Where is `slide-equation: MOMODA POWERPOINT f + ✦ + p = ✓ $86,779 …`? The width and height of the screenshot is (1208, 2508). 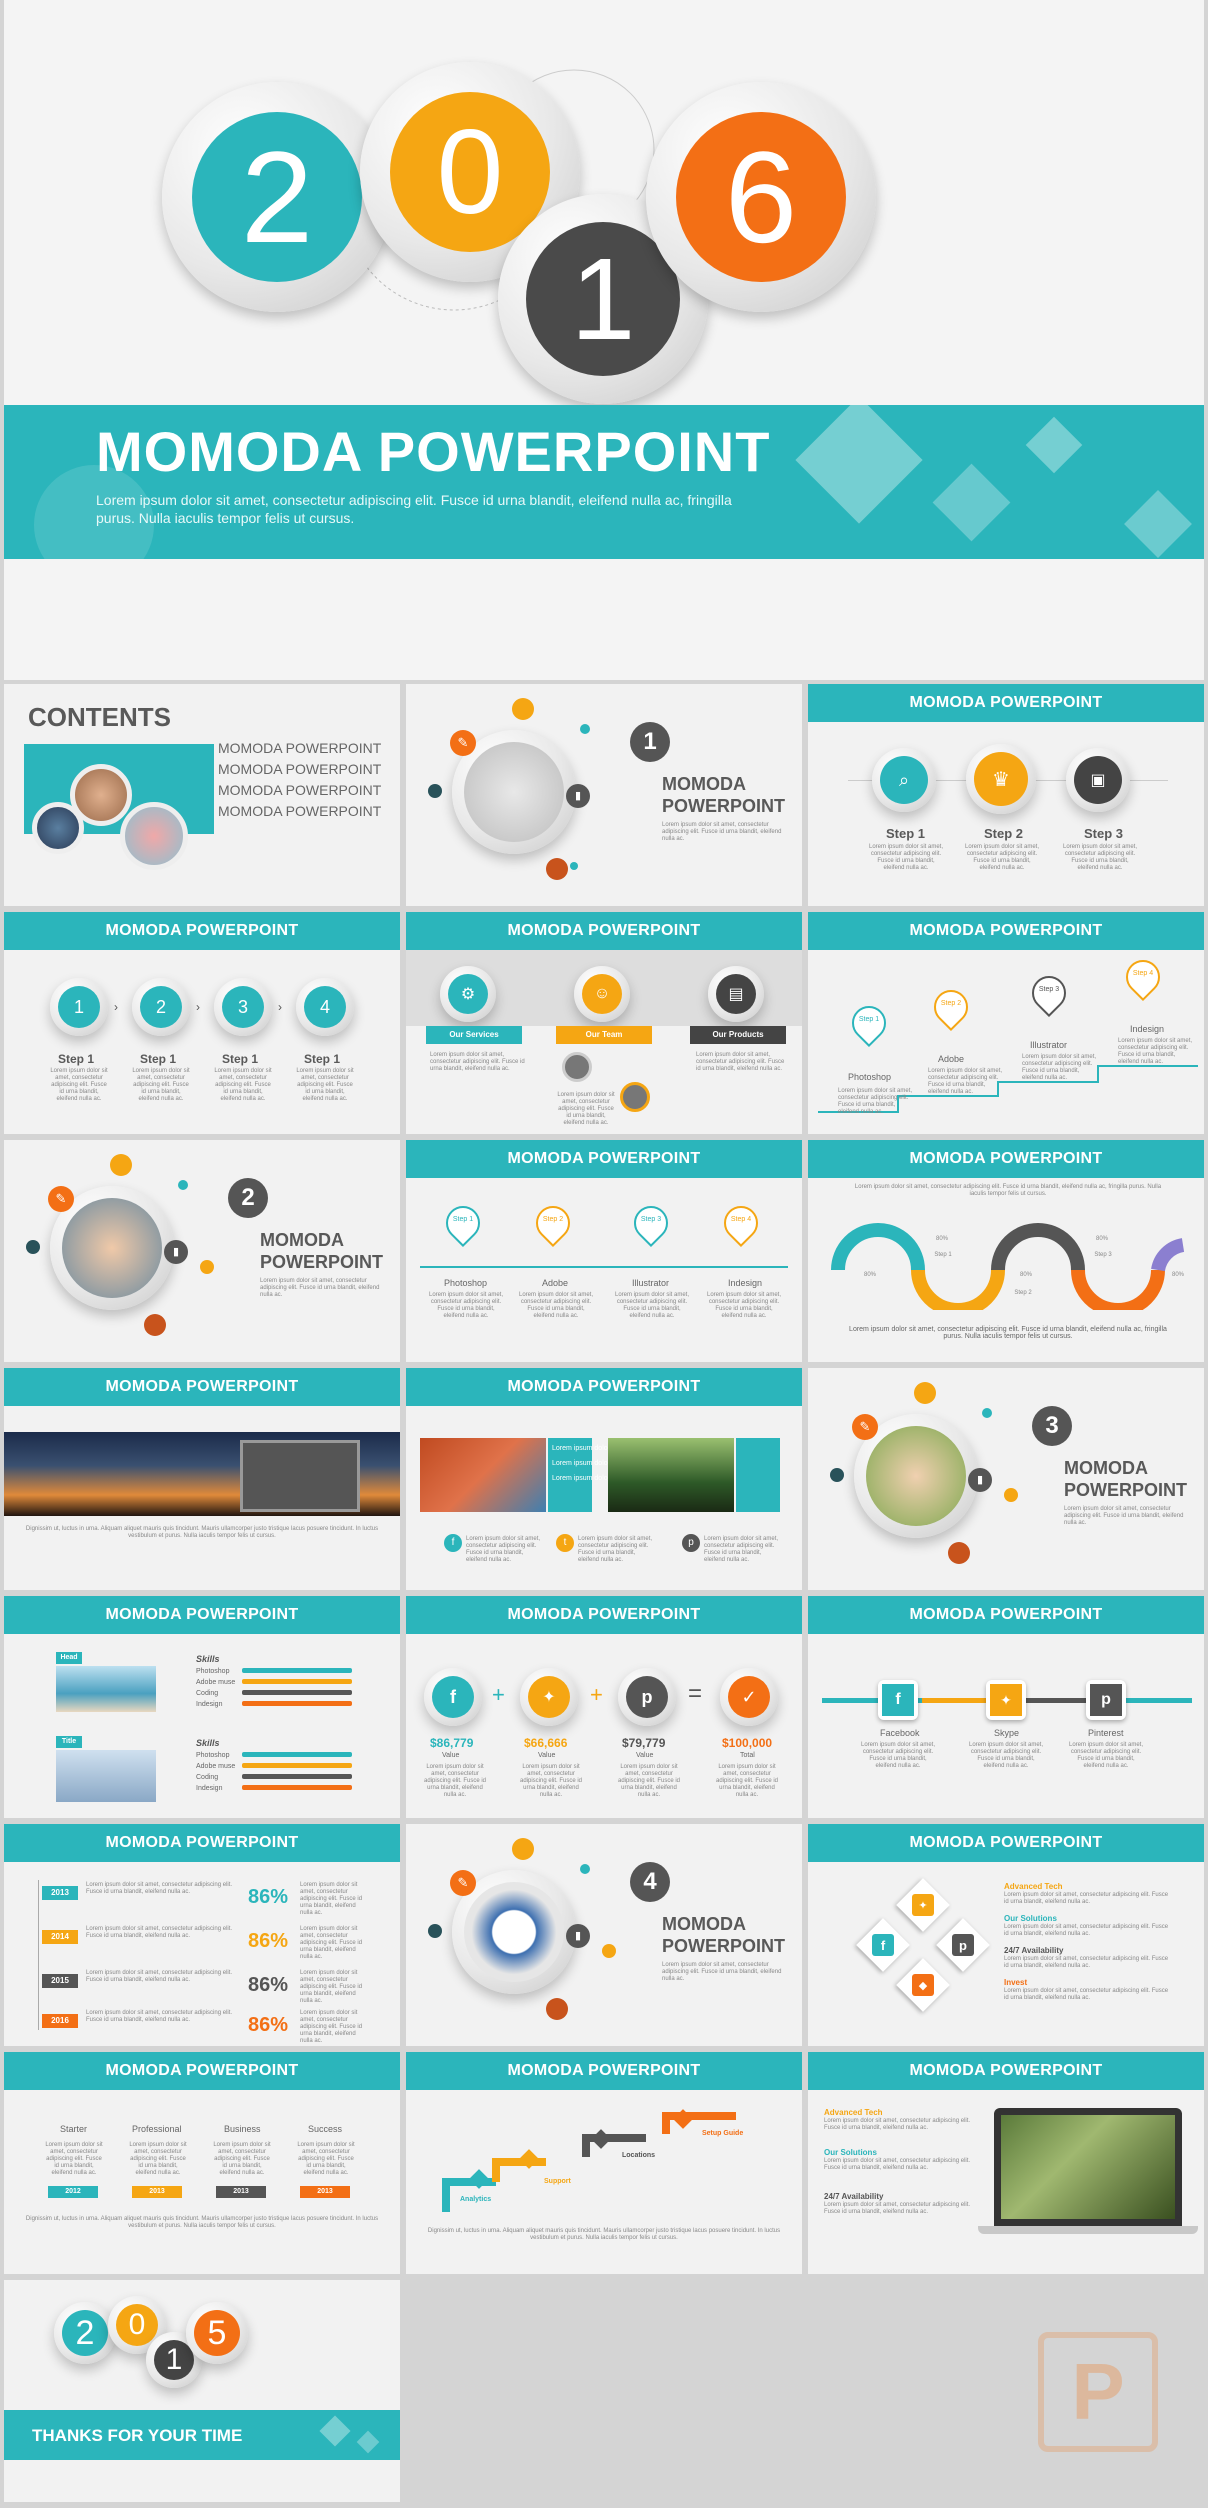 slide-equation: MOMODA POWERPOINT f + ✦ + p = ✓ $86,779 … is located at coordinates (604, 1707).